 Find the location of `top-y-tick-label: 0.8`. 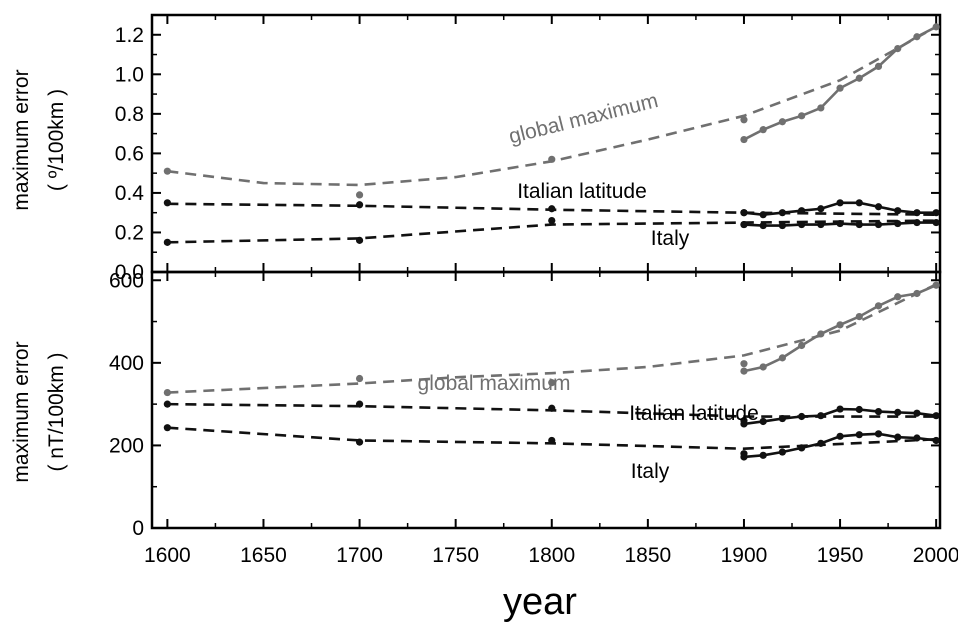

top-y-tick-label: 0.8 is located at coordinates (129, 114).